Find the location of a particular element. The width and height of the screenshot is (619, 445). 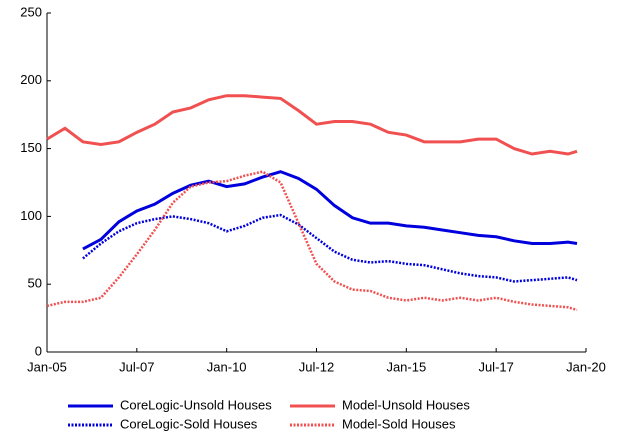

y-tick-label: 100 is located at coordinates (31, 215).